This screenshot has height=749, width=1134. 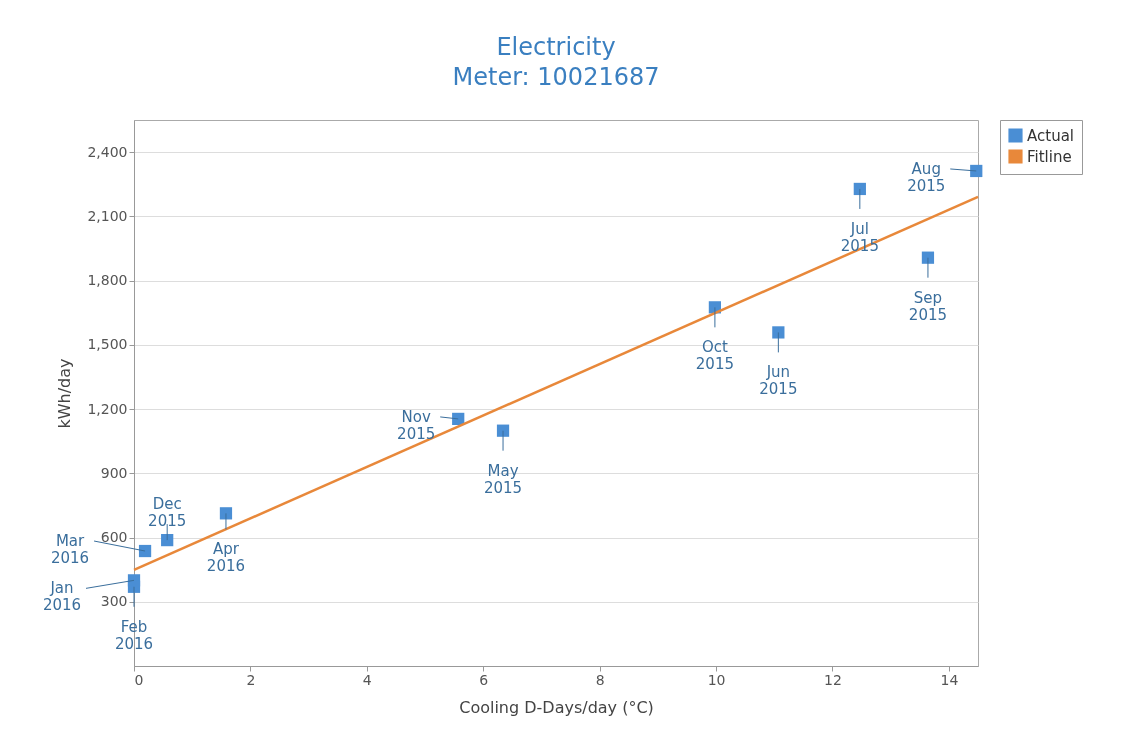 I want to click on y-tick-label: 2,400, so click(x=107, y=151).